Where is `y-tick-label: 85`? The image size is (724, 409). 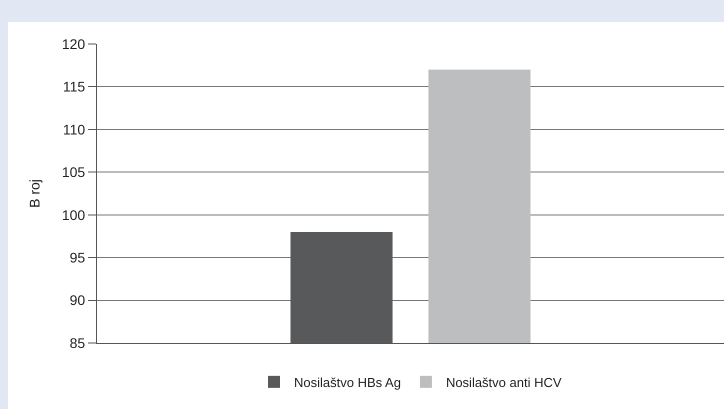
y-tick-label: 85 is located at coordinates (78, 342).